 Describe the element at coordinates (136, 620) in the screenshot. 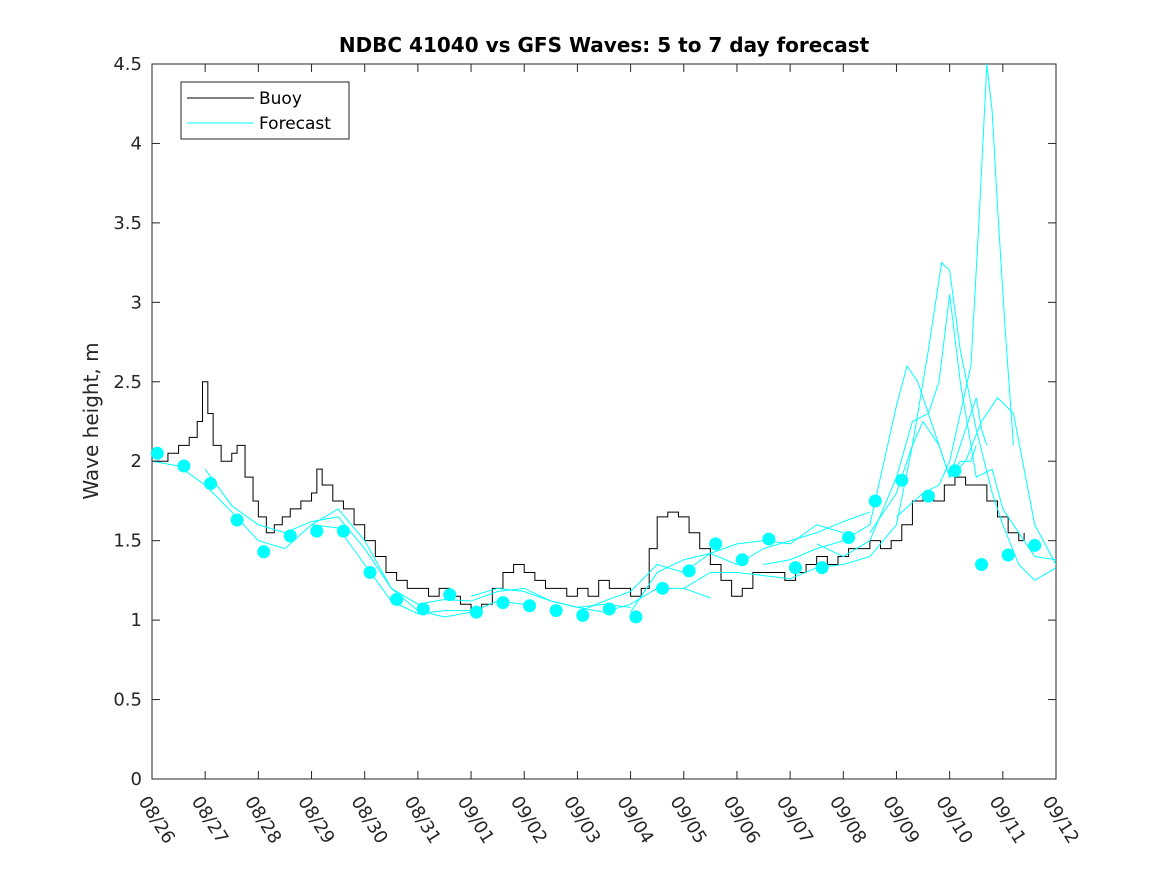

I see `y-tick-label: 1` at that location.